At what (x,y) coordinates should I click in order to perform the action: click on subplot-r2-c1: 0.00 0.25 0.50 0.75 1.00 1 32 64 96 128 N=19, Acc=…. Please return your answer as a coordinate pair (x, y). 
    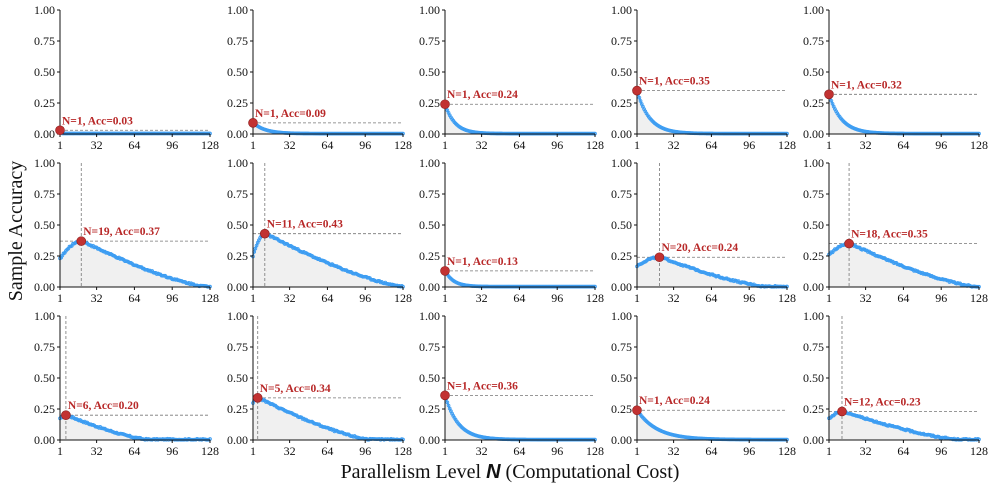
    Looking at the image, I should click on (126, 230).